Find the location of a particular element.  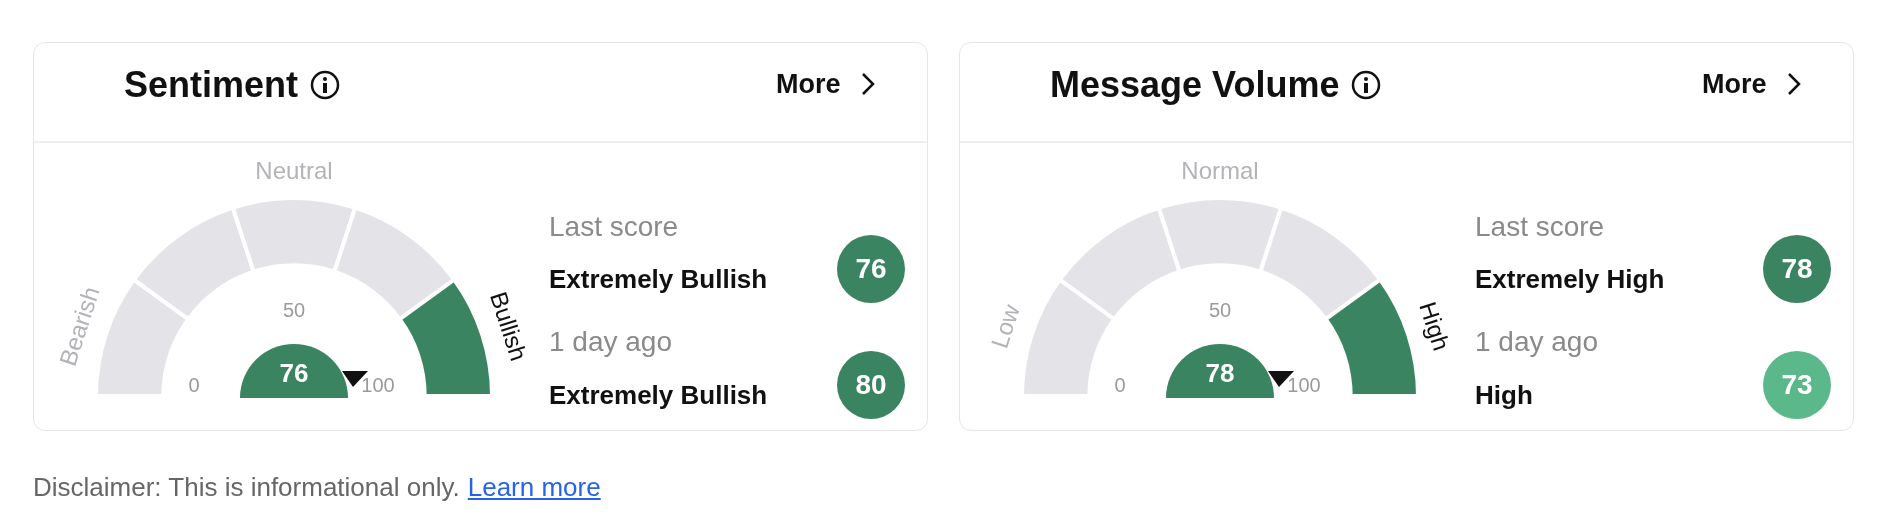

text: Learn more is located at coordinates (534, 487).